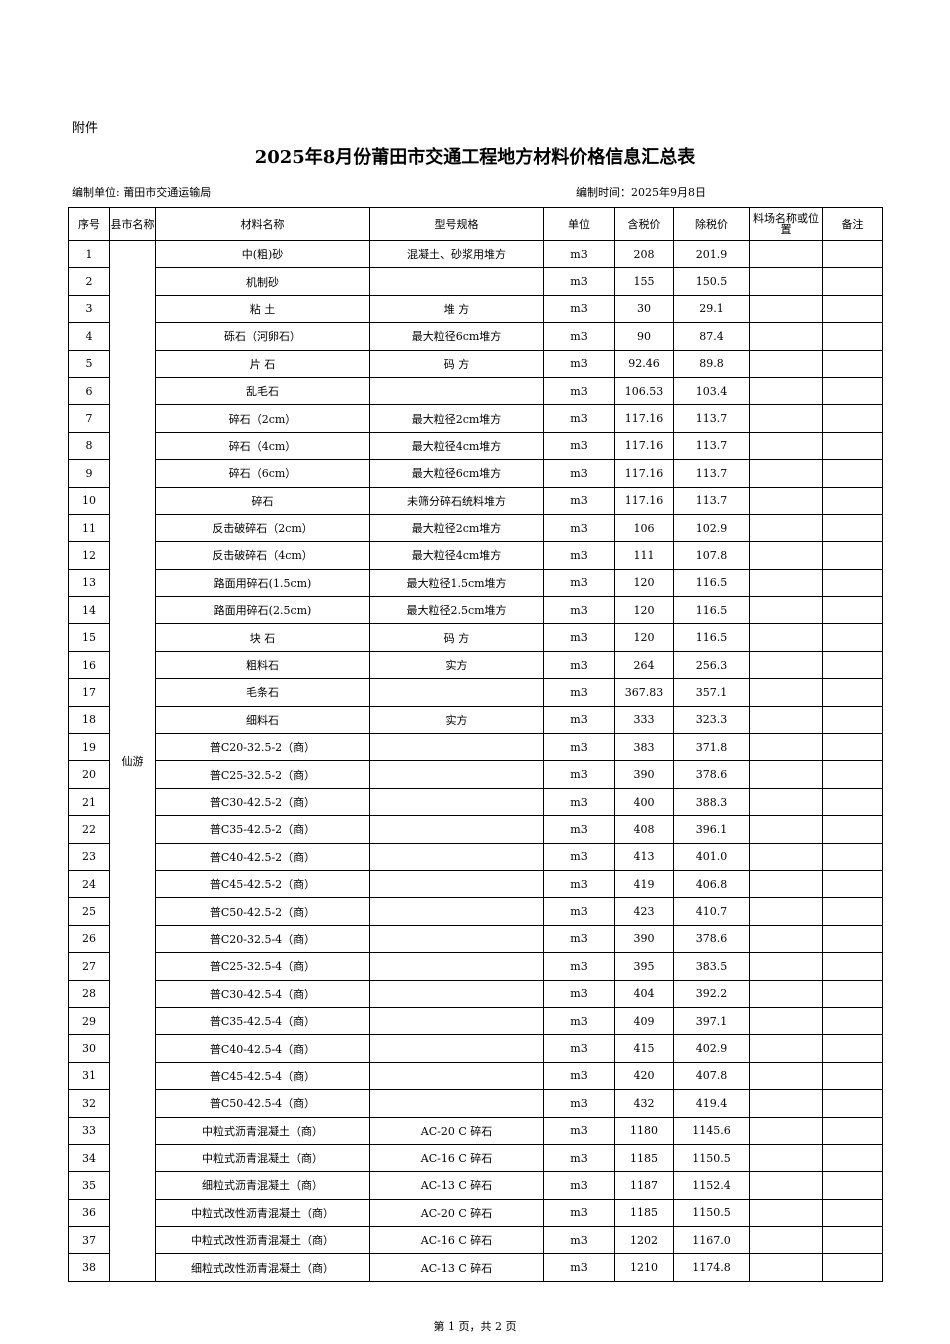 This screenshot has width=950, height=1344. Describe the element at coordinates (262, 720) in the screenshot. I see `material-cell: 细料石` at that location.